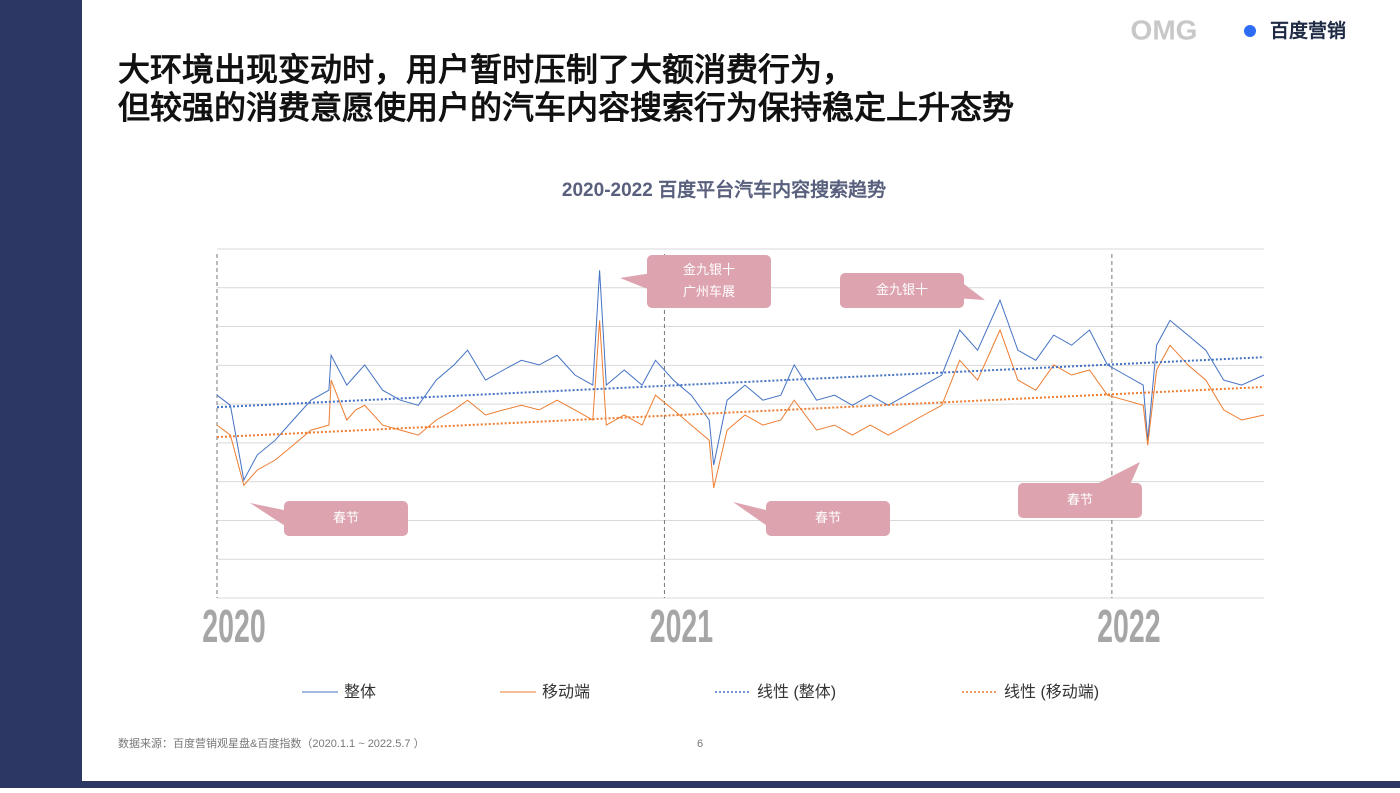 This screenshot has height=793, width=1400. What do you see at coordinates (1308, 30) in the screenshot?
I see `logo-baidu: 百度营销` at bounding box center [1308, 30].